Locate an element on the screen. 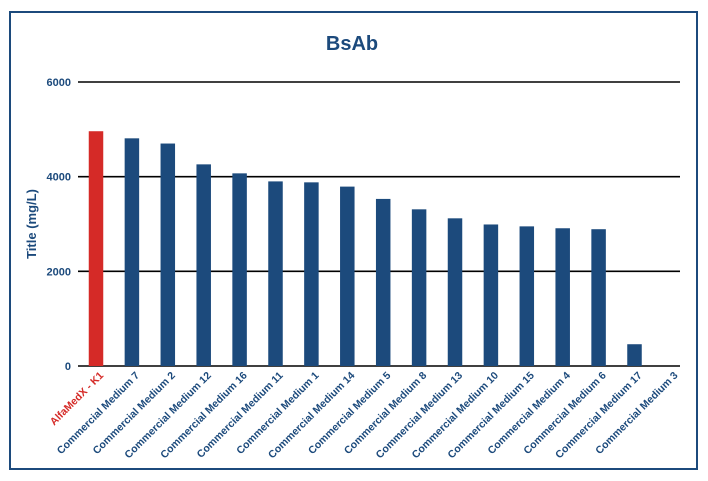 The height and width of the screenshot is (481, 708). y-axis-label: Title (mg/L) is located at coordinates (31, 224).